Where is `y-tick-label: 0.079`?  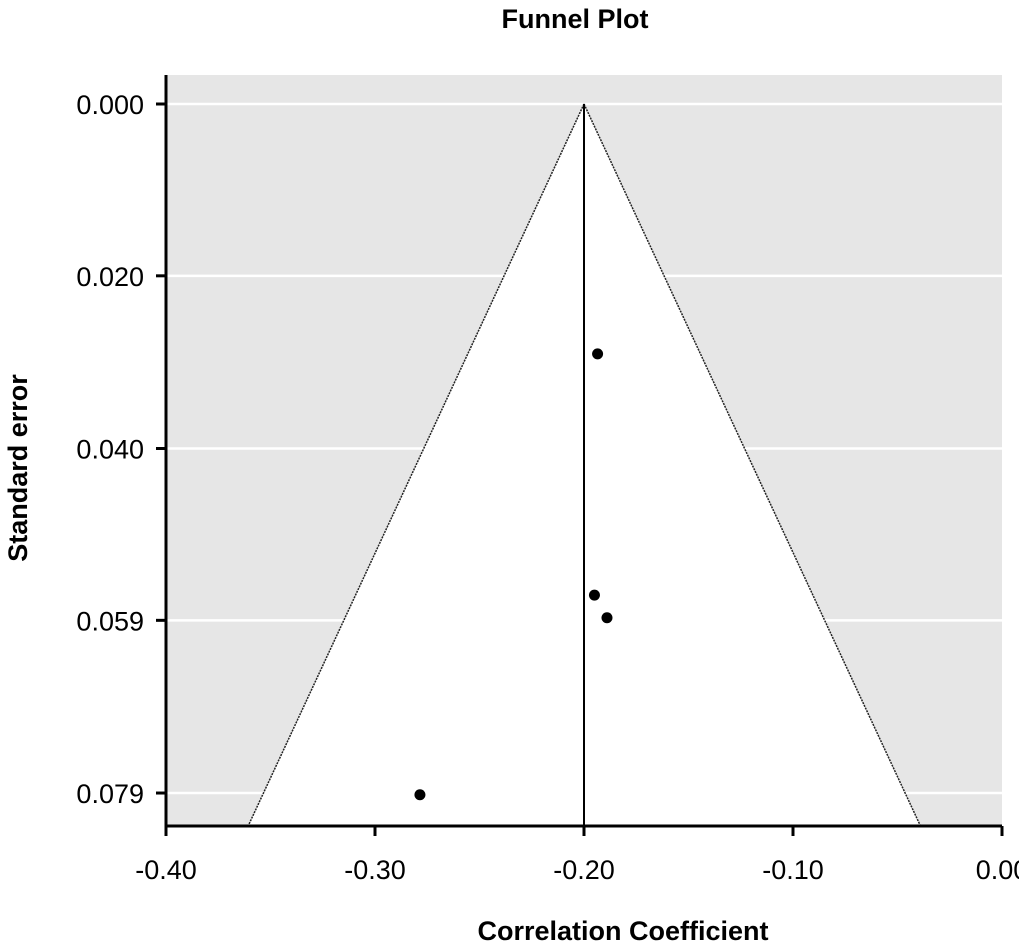 y-tick-label: 0.079 is located at coordinates (110, 794).